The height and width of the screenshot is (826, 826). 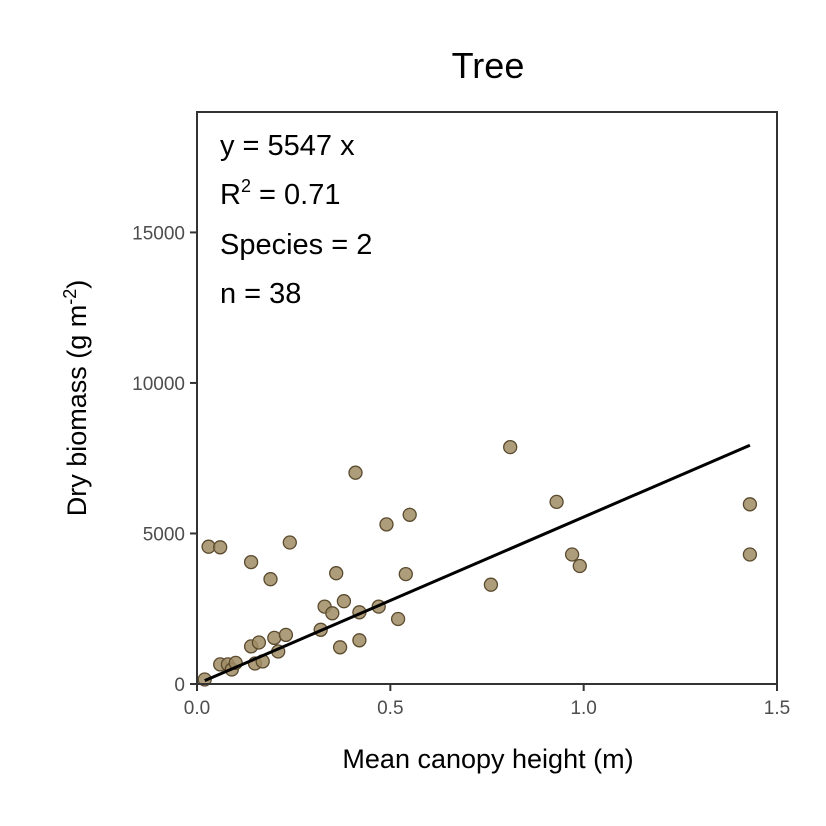 What do you see at coordinates (296, 245) in the screenshot?
I see `species-label: Species = 2` at bounding box center [296, 245].